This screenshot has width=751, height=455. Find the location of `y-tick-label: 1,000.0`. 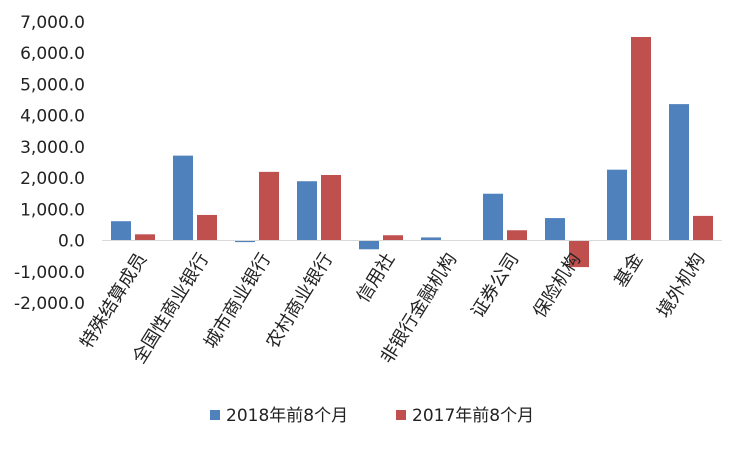

y-tick-label: 1,000.0 is located at coordinates (52, 210).